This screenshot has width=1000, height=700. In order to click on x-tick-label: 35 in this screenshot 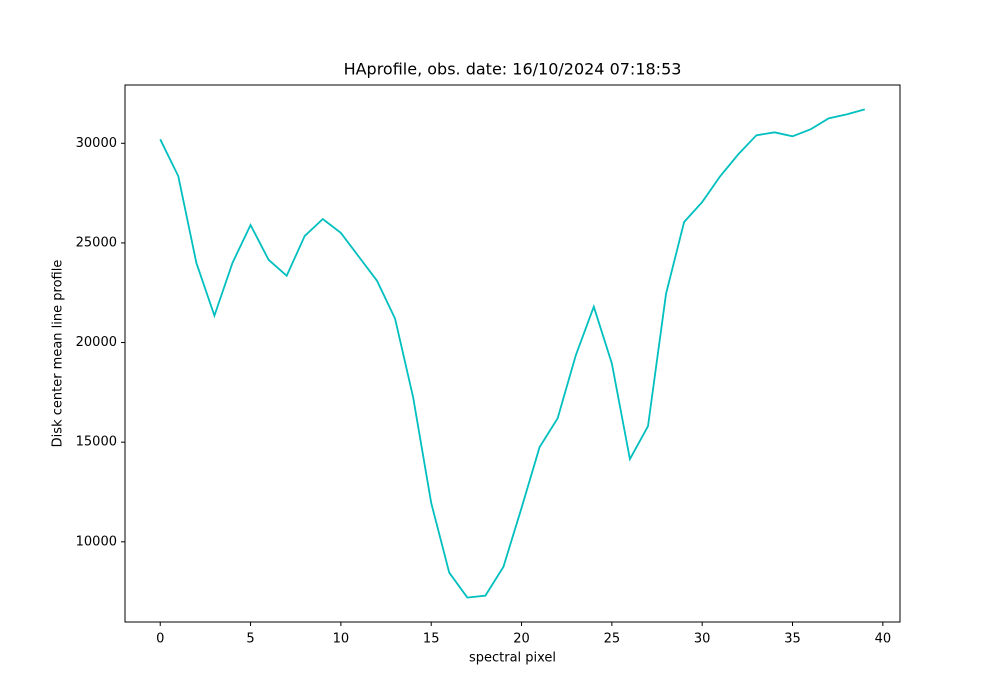, I will do `click(792, 639)`.